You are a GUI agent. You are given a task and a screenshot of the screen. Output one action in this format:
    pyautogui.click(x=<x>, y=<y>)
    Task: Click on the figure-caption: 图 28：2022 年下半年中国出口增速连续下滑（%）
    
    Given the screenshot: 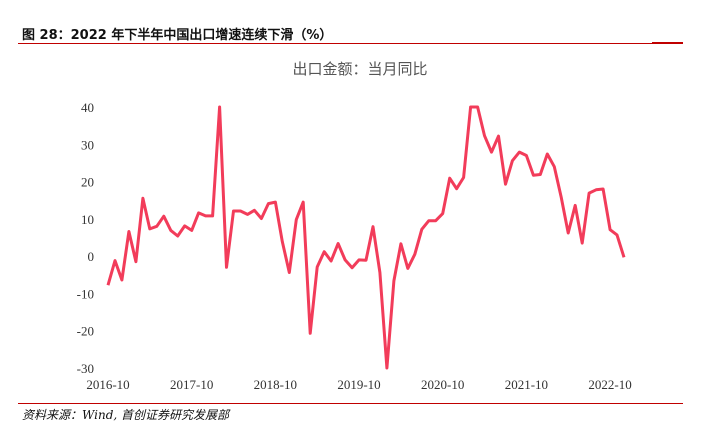 What is the action you would take?
    pyautogui.click(x=177, y=35)
    